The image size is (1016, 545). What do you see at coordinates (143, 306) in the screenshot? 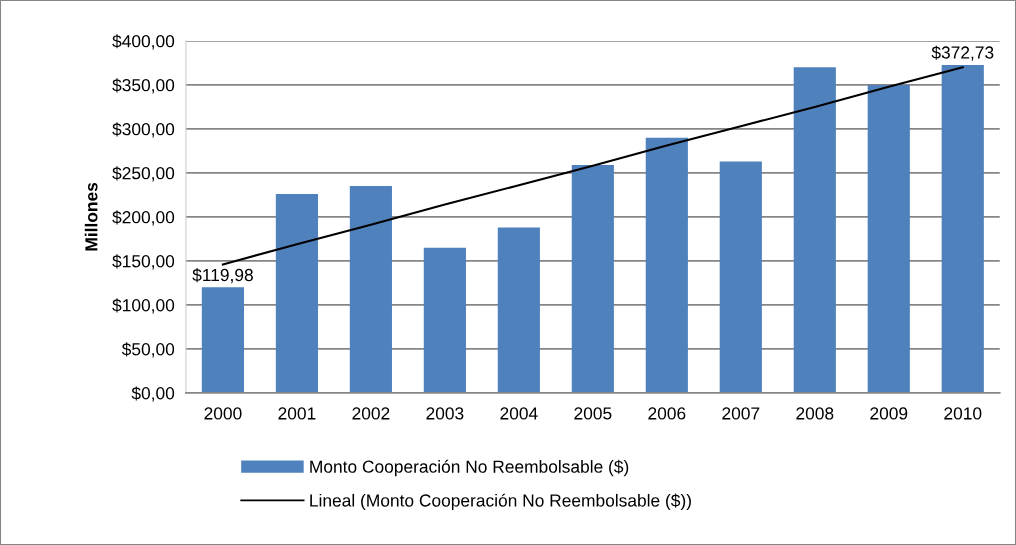
I see `y-tick-label: $100,00` at bounding box center [143, 306].